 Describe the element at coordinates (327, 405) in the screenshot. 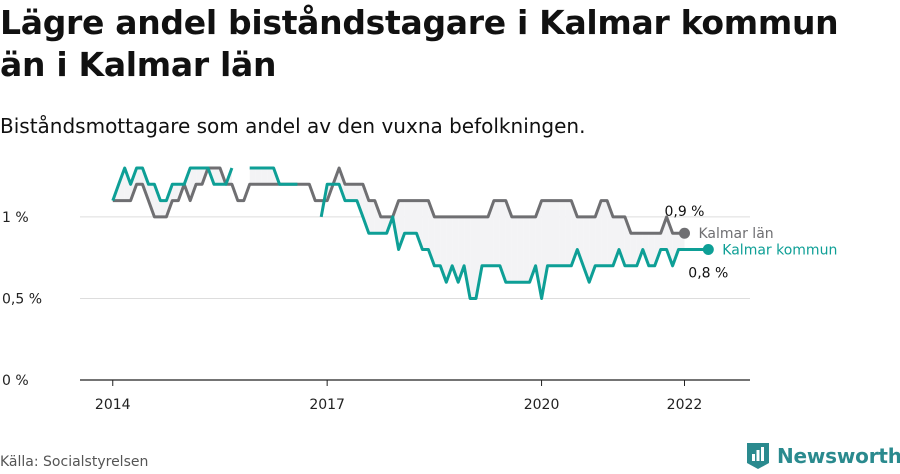

I see `x-tick-label: 2017` at that location.